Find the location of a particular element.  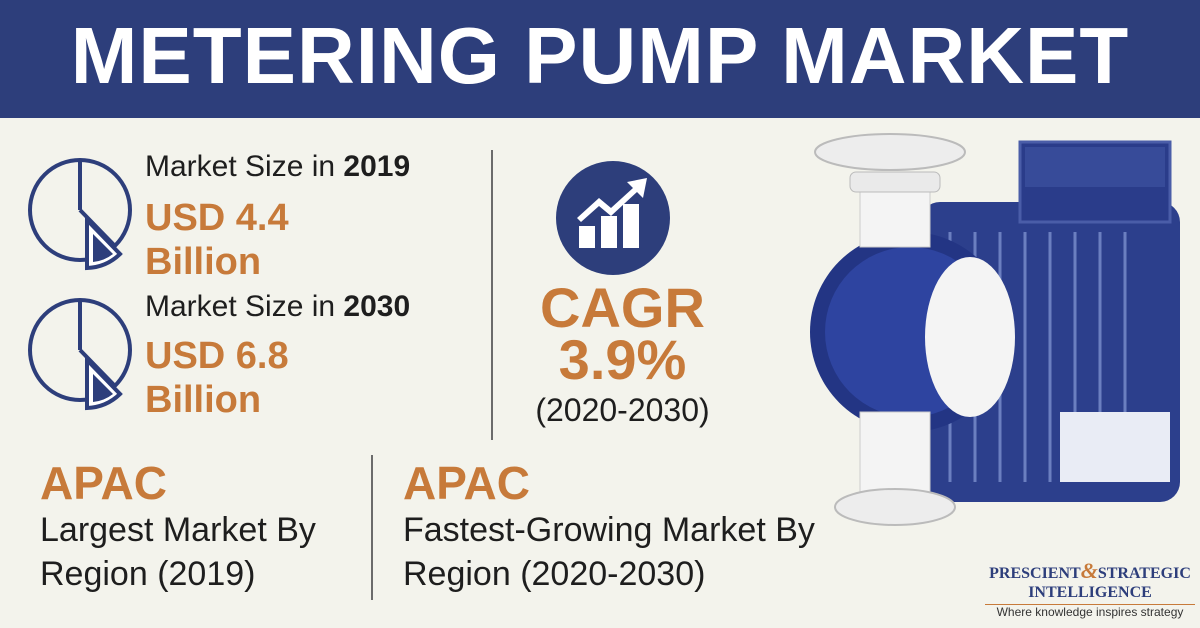

region-description: Largest Market By Region (2019) is located at coordinates (178, 552).